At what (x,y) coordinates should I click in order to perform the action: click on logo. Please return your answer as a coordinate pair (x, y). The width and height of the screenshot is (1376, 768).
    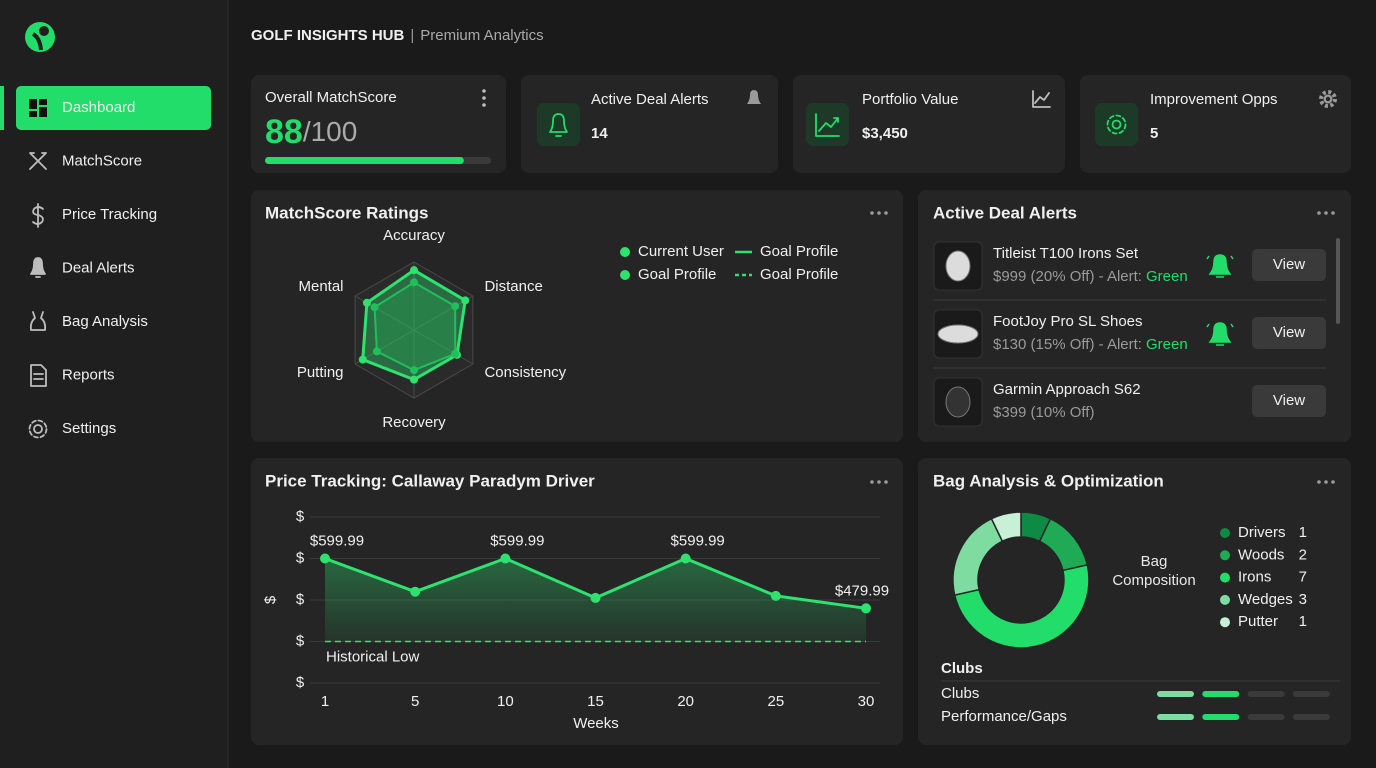
    Looking at the image, I should click on (40, 37).